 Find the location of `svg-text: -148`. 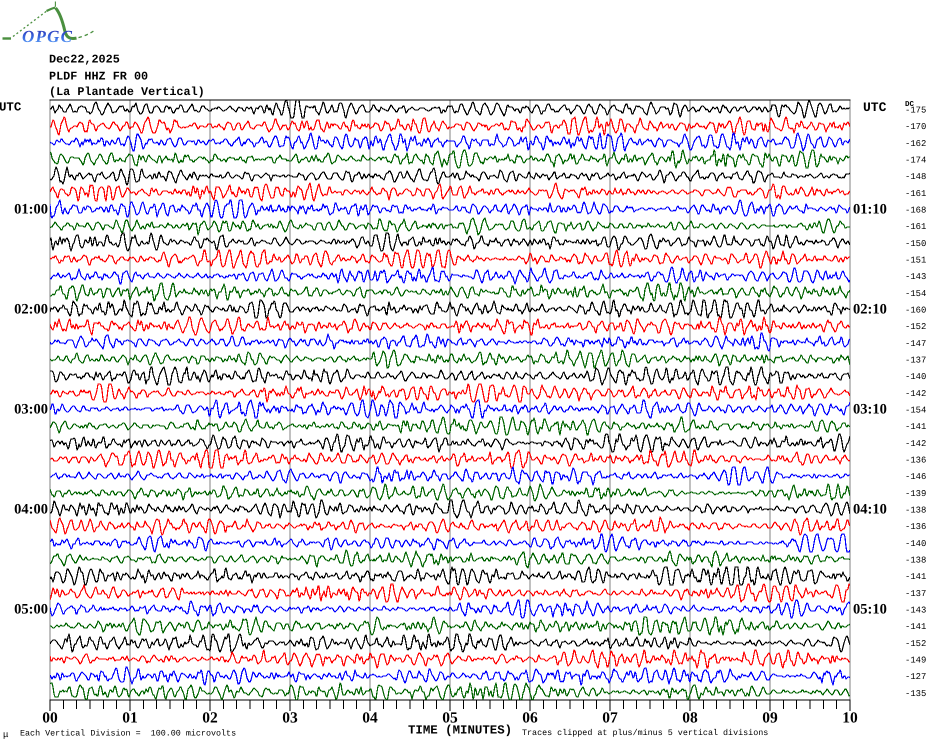

svg-text: -148 is located at coordinates (915, 177).